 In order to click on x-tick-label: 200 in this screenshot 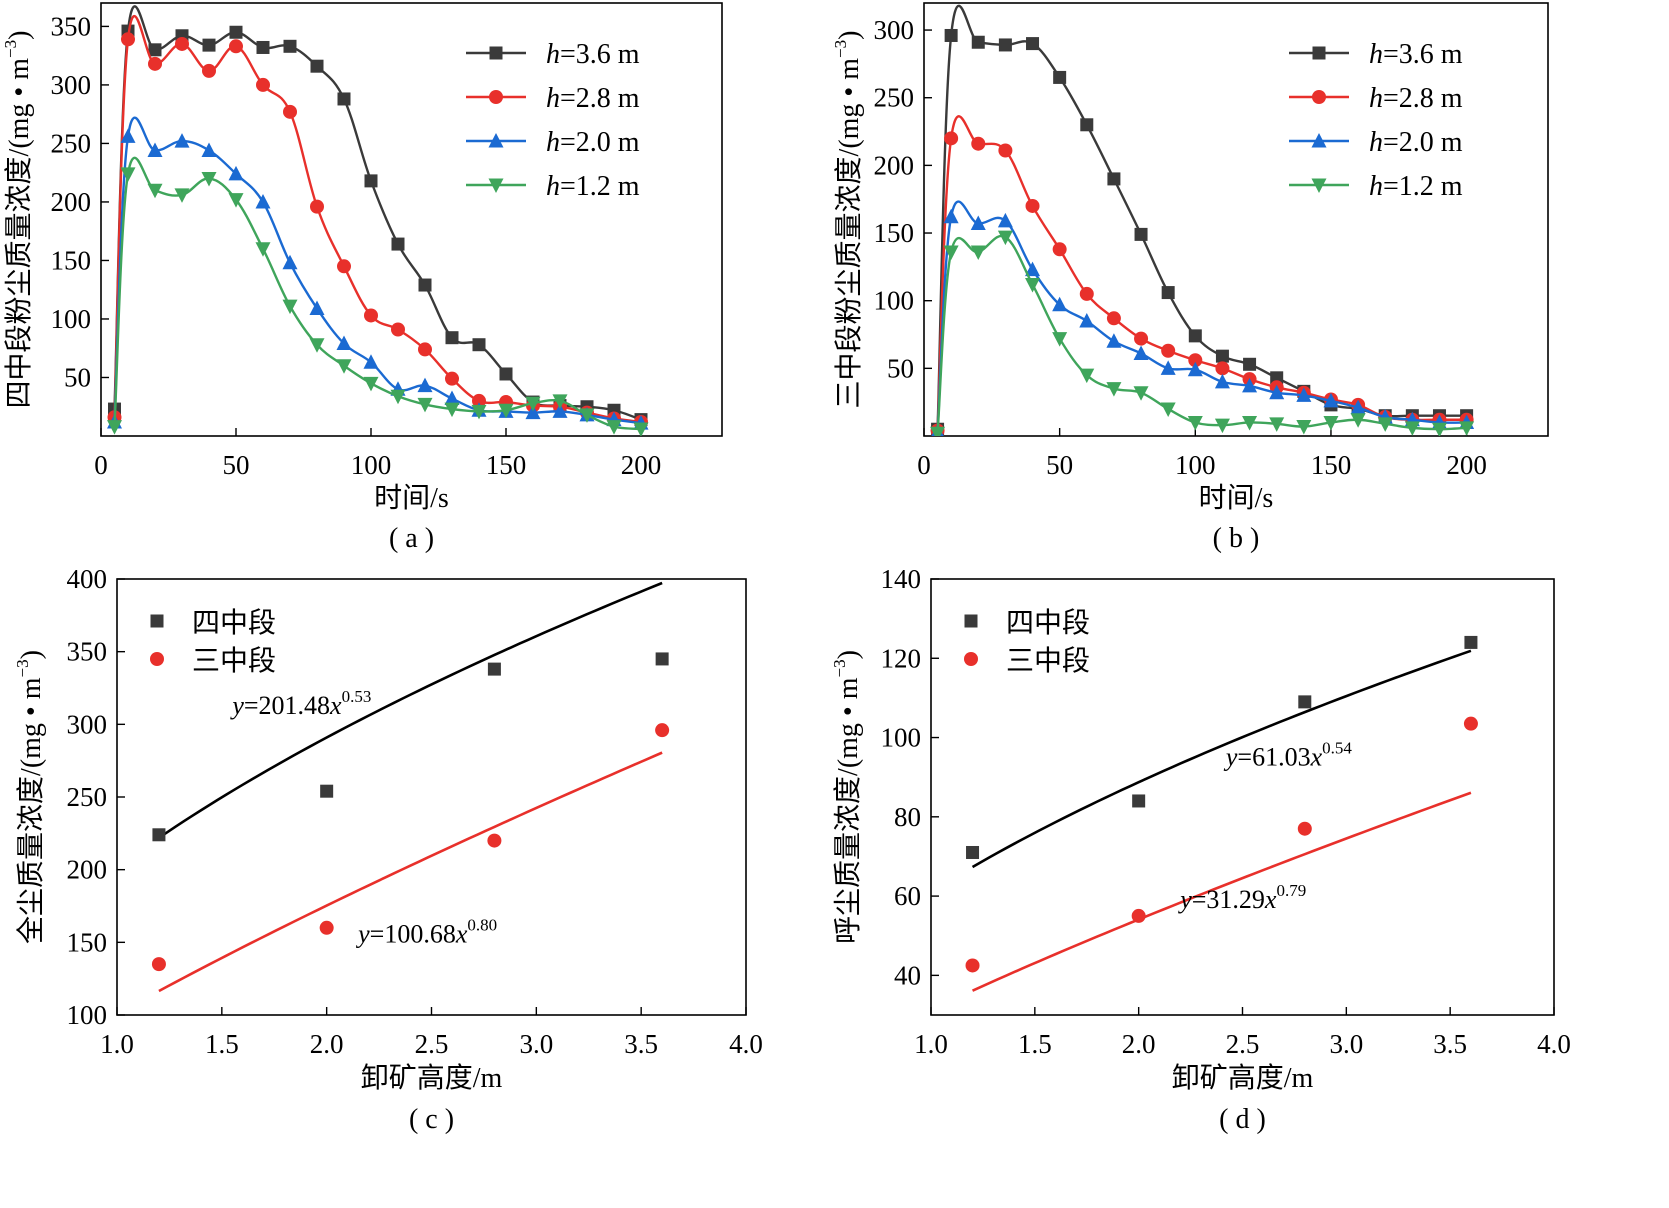, I will do `click(641, 465)`.